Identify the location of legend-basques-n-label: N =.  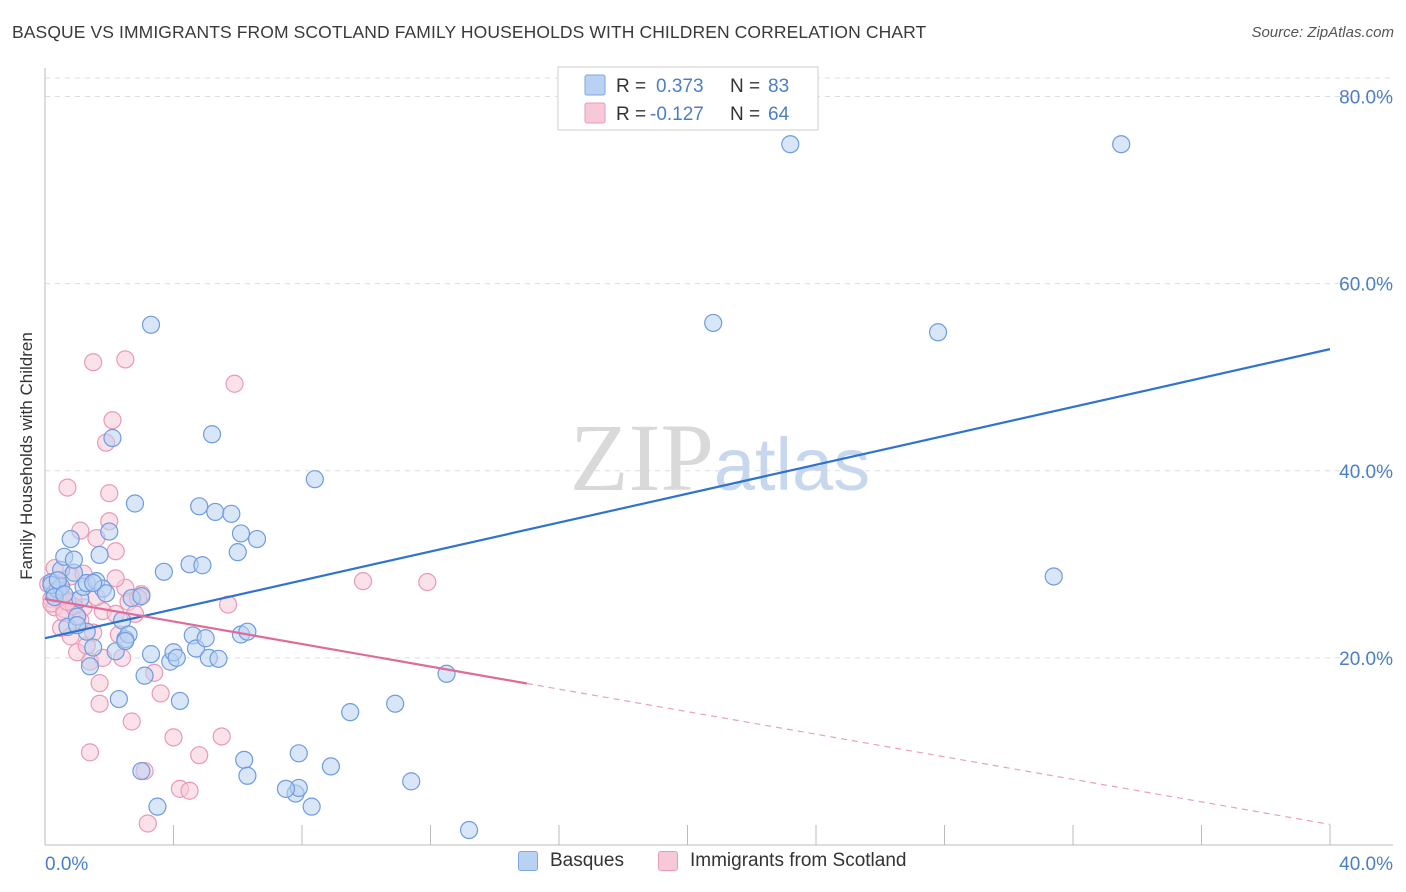
(745, 86).